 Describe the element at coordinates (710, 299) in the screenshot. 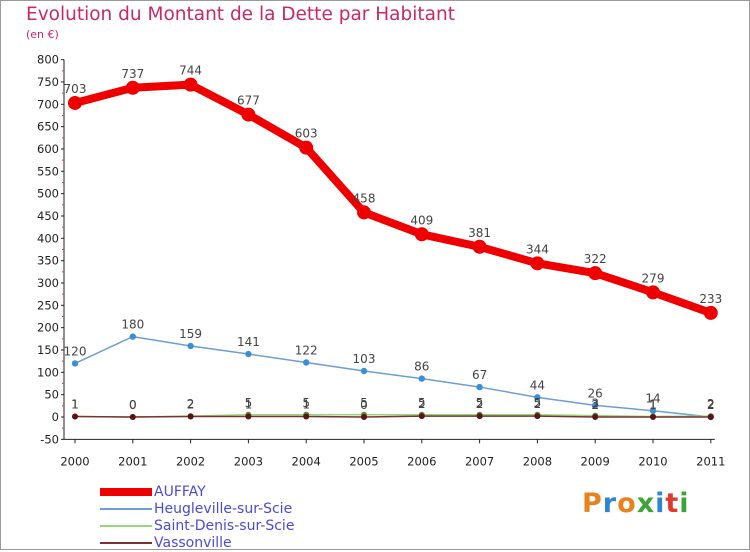

I see `data-label: 233` at that location.